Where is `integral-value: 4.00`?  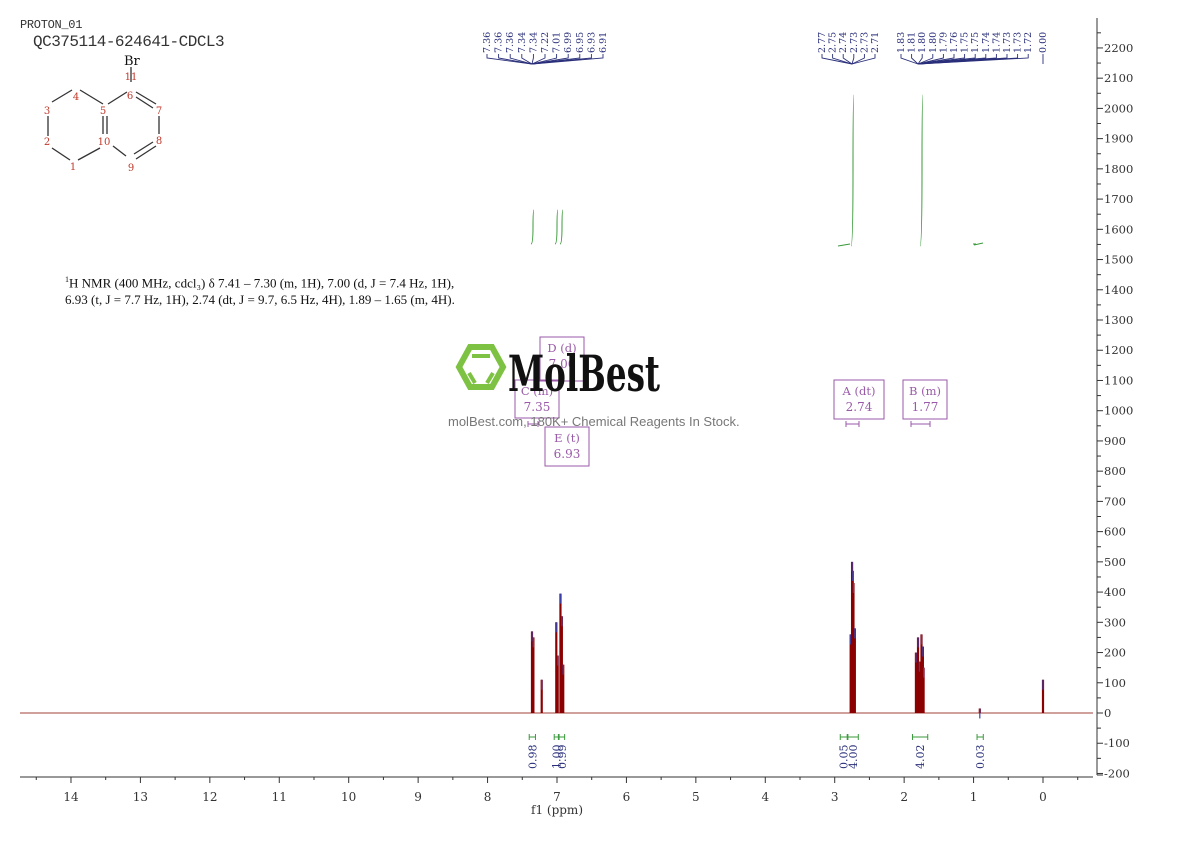
integral-value: 4.00 is located at coordinates (853, 757).